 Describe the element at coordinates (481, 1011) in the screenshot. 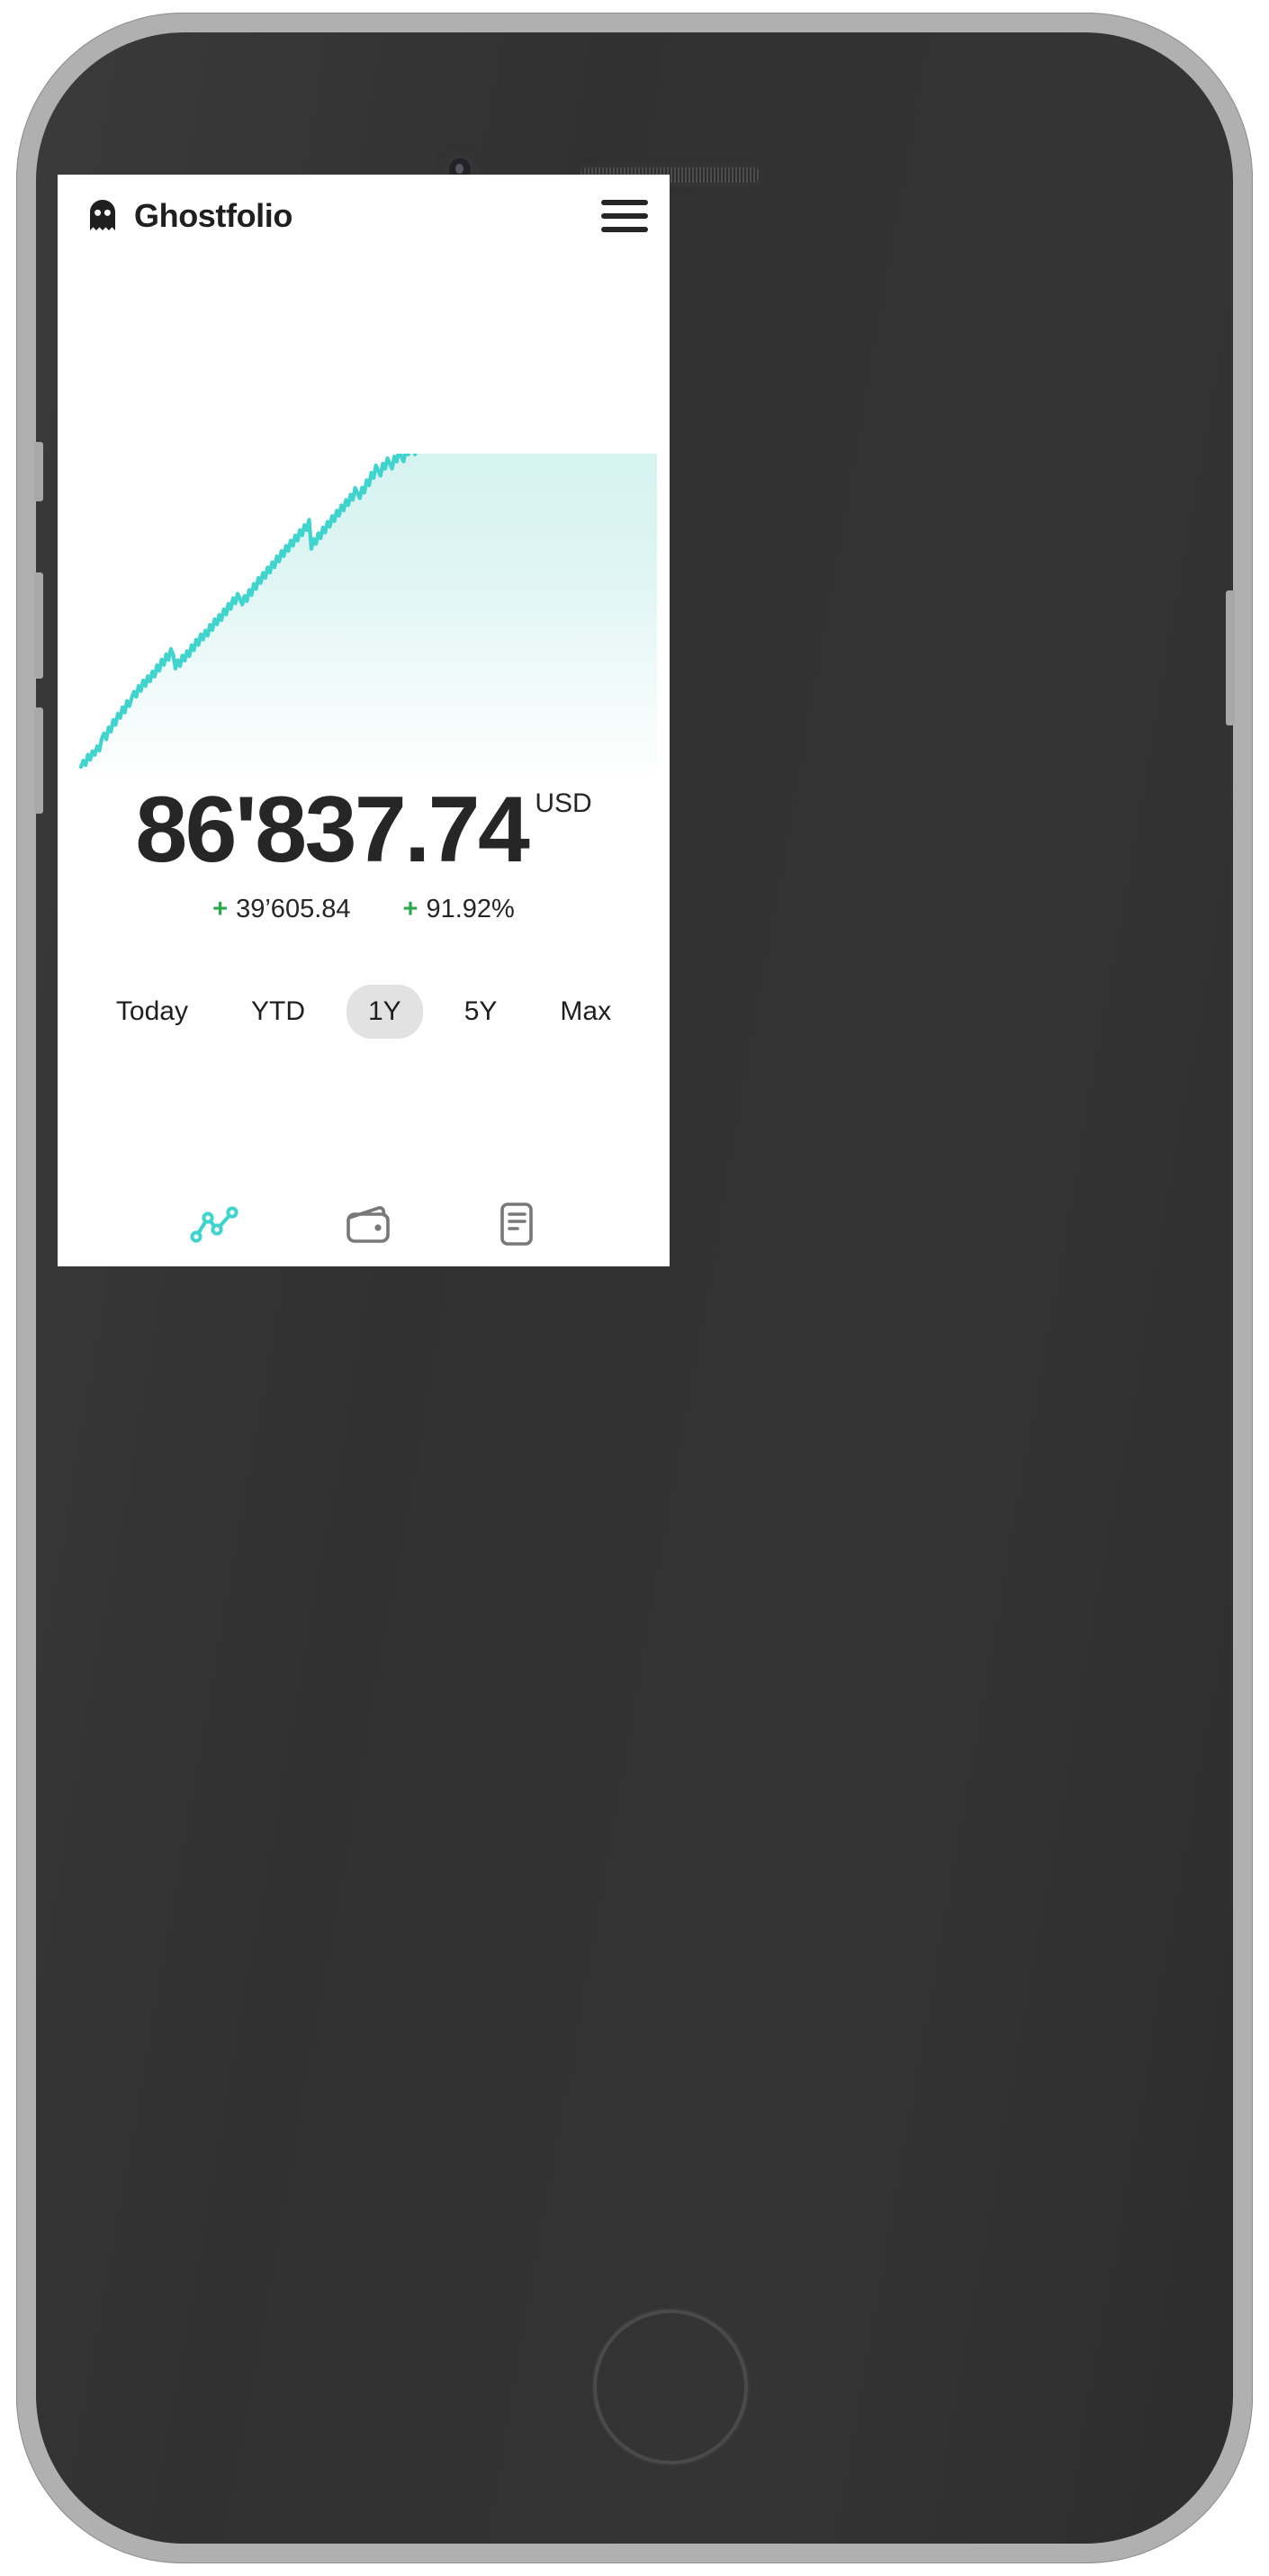

I see `range-tab-5y: 5Y` at that location.